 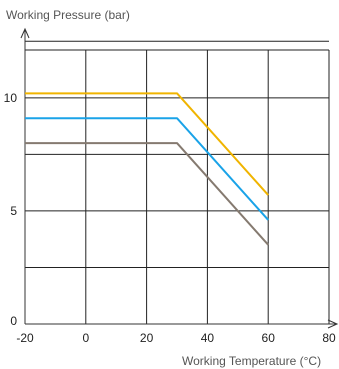 What do you see at coordinates (251, 361) in the screenshot?
I see `x-axis-title: Working Temperature (°C)` at bounding box center [251, 361].